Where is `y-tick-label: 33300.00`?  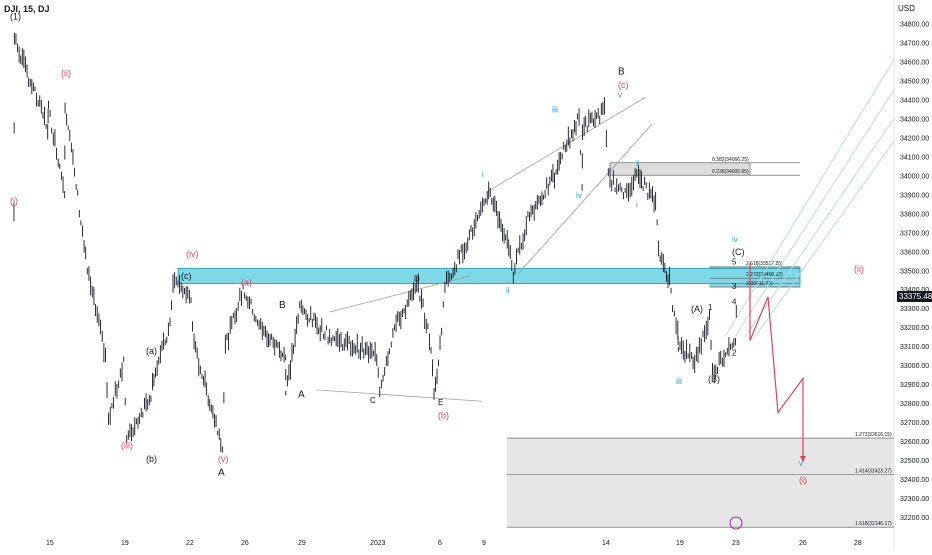 y-tick-label: 33300.00 is located at coordinates (914, 309).